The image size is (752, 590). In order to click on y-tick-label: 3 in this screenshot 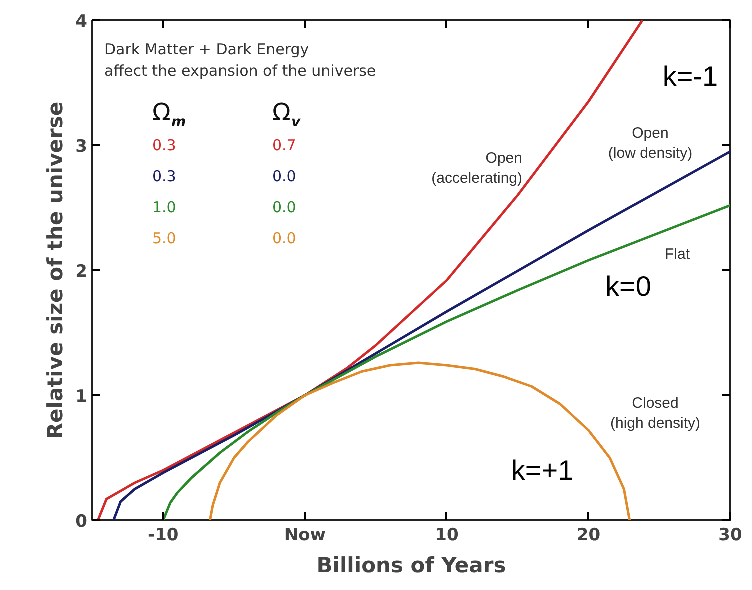, I will do `click(82, 147)`.